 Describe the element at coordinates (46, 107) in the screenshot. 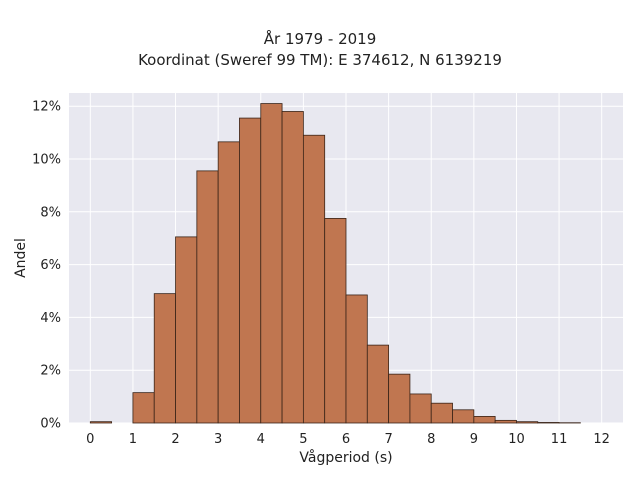

I see `y-tick-label: 12%` at that location.